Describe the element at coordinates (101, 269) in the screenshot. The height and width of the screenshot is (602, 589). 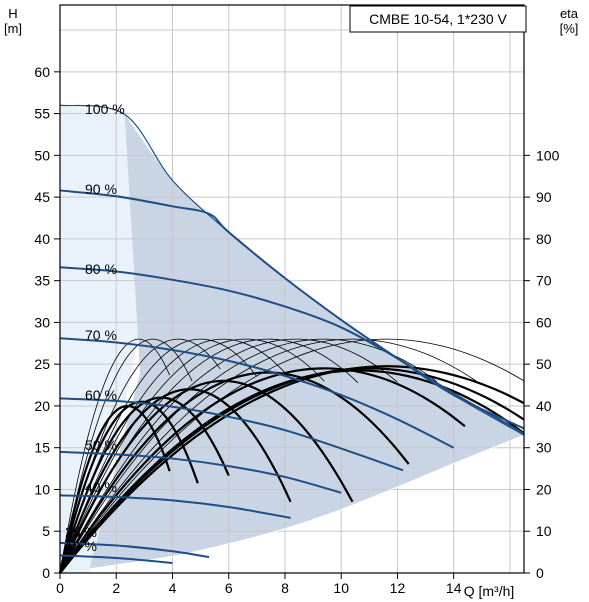
I see `curve-label: 80 %` at that location.